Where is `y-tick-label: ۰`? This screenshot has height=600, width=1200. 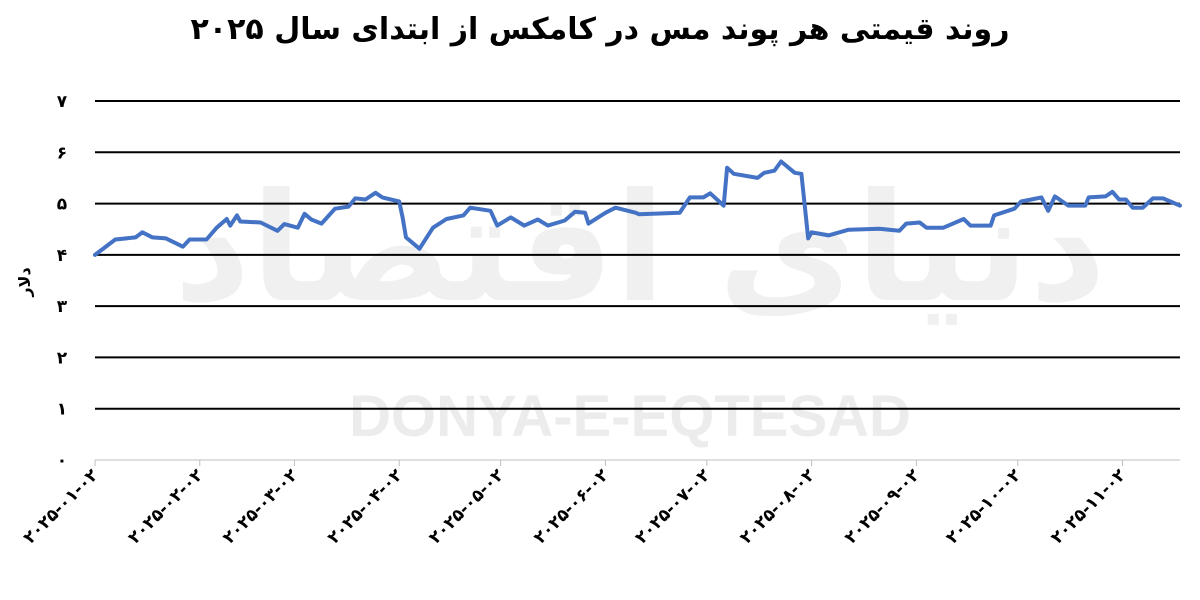
y-tick-label: ۰ is located at coordinates (62, 461).